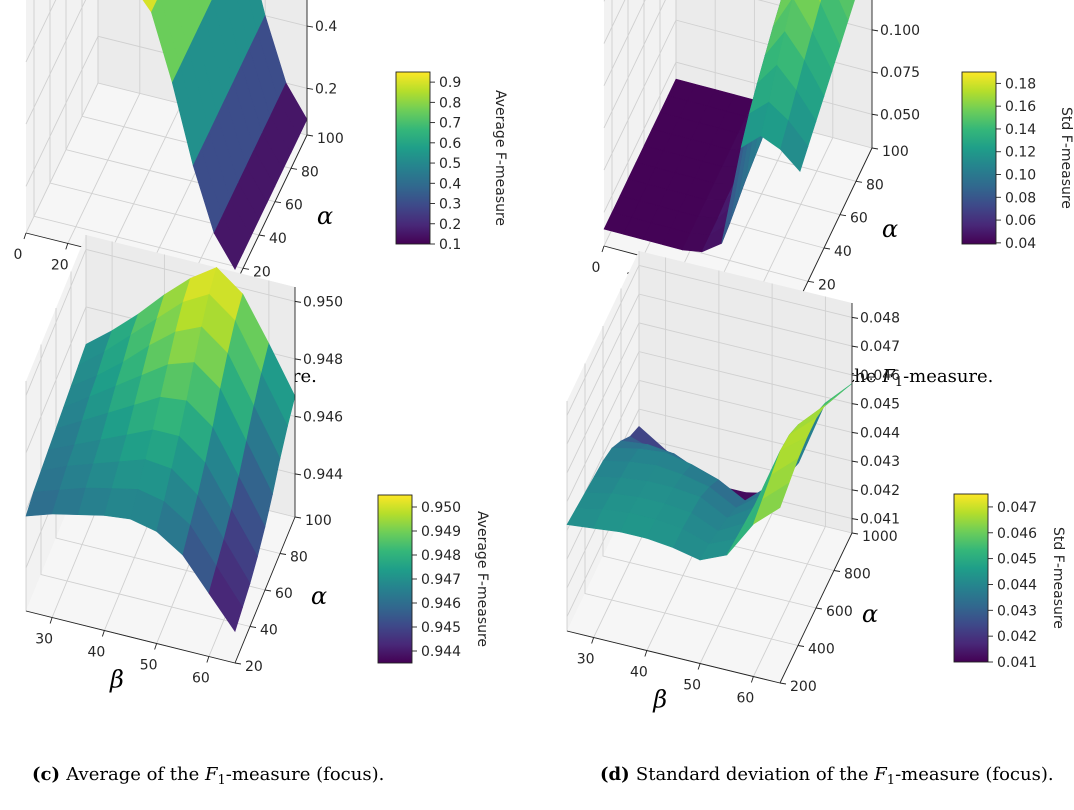  Describe the element at coordinates (441, 580) in the screenshot. I see `colorbar-tick-label: 0.947` at that location.